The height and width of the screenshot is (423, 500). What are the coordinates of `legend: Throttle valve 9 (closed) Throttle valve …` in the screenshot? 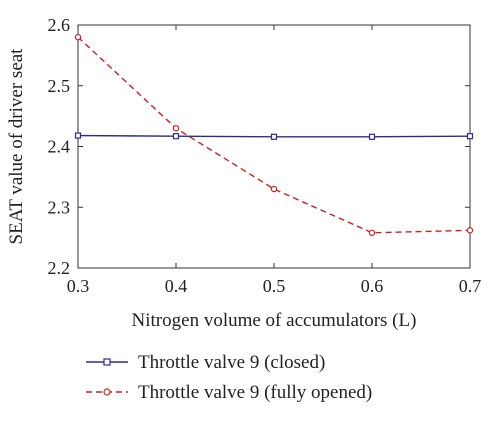 It's located at (229, 377).